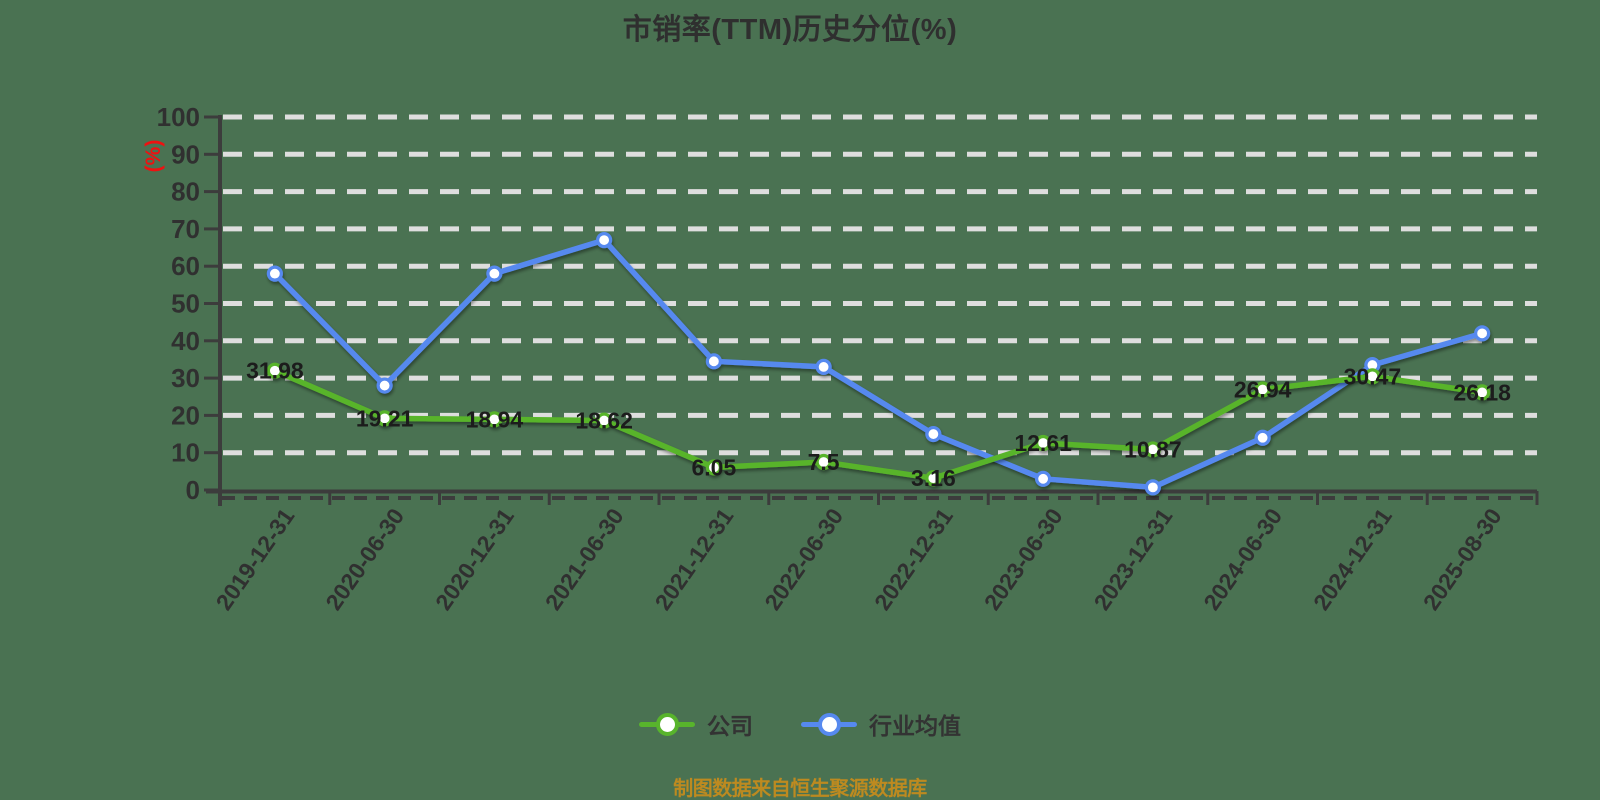 The height and width of the screenshot is (800, 1600). Describe the element at coordinates (1462, 558) in the screenshot. I see `x-tick-label: 2025-08-30` at that location.